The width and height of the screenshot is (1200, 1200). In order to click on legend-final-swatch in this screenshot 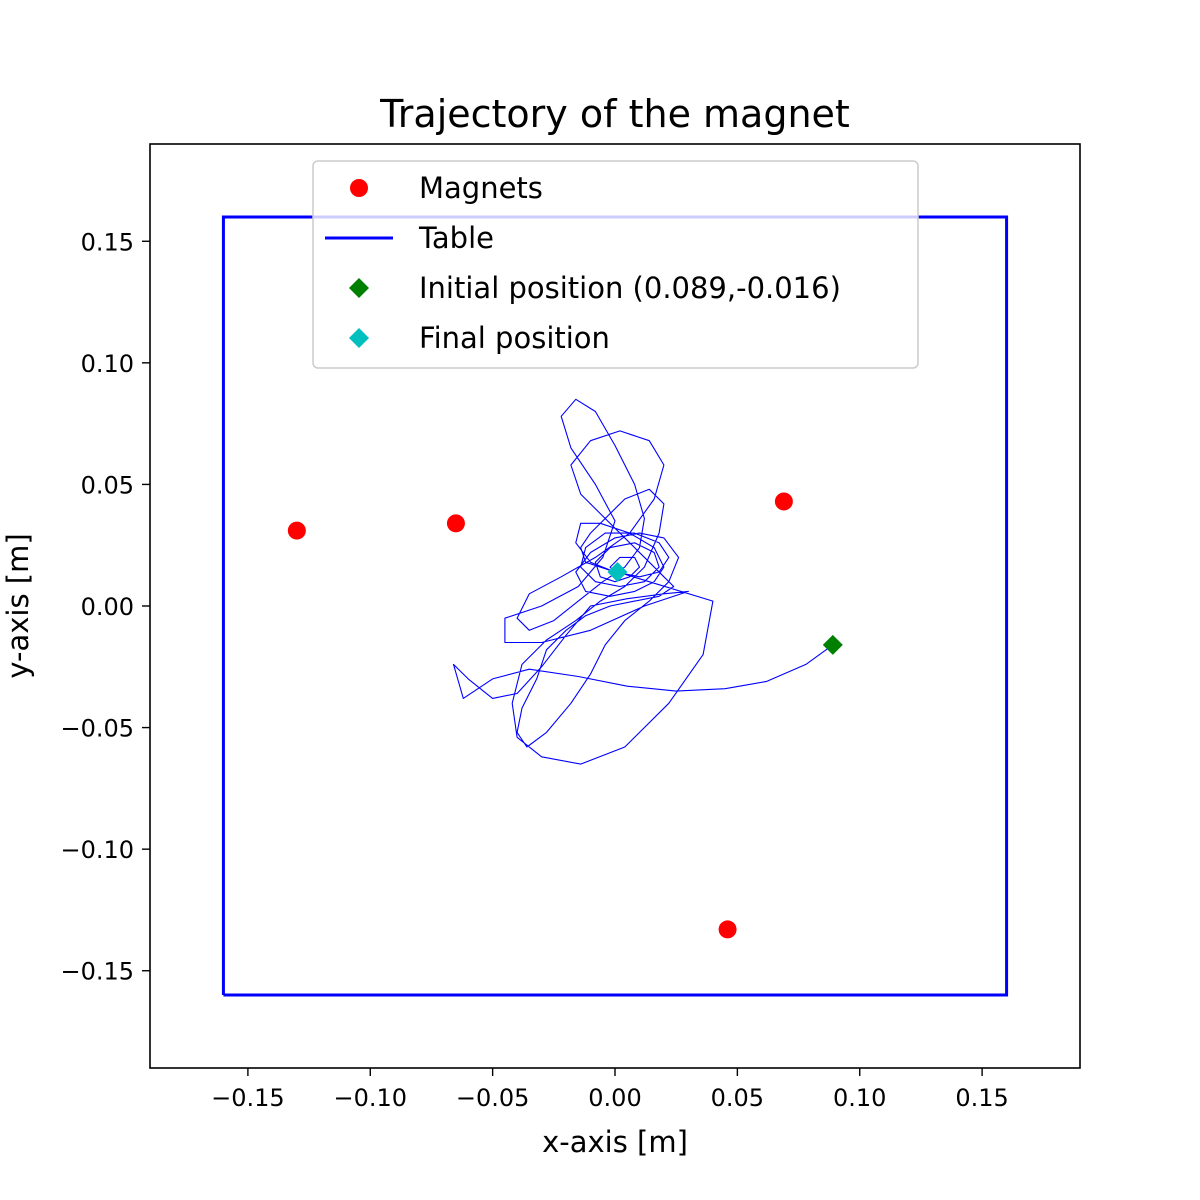, I will do `click(359, 338)`.